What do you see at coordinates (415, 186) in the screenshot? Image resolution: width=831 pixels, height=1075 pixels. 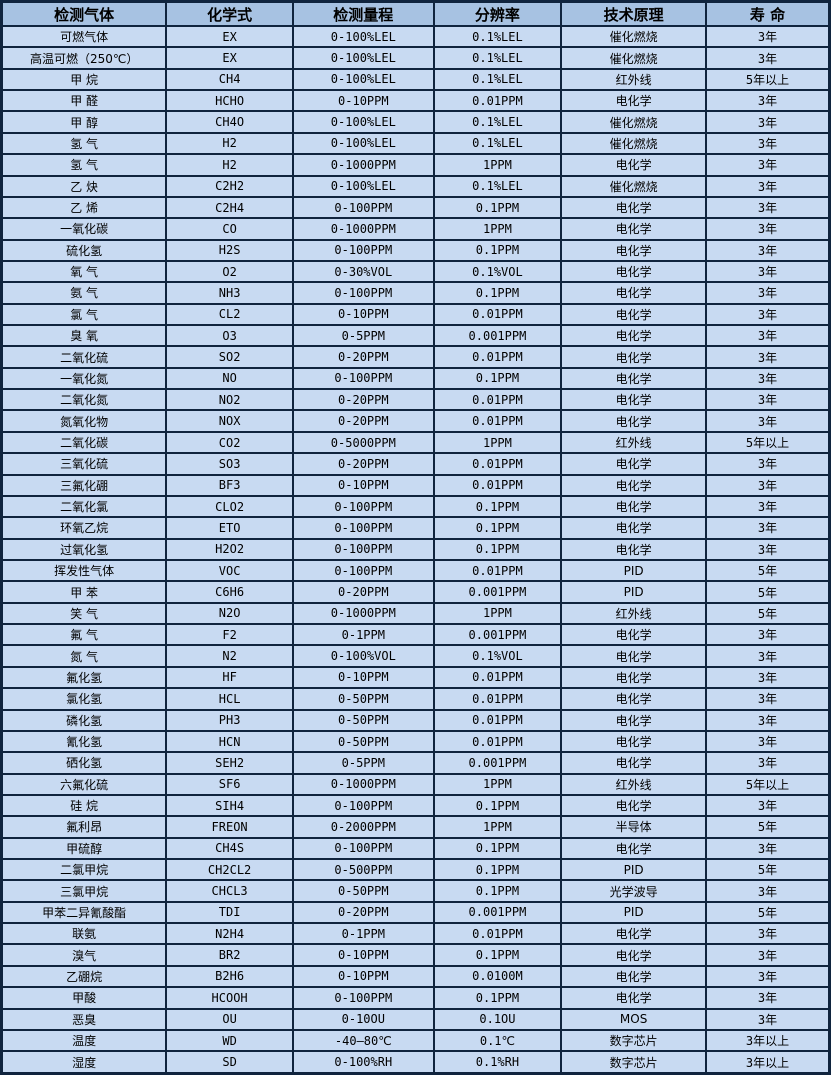 I see `table-row: 乙 炔 C2H2 0-100%LEL 0.1%LEL 催化燃烧 3年` at bounding box center [415, 186].